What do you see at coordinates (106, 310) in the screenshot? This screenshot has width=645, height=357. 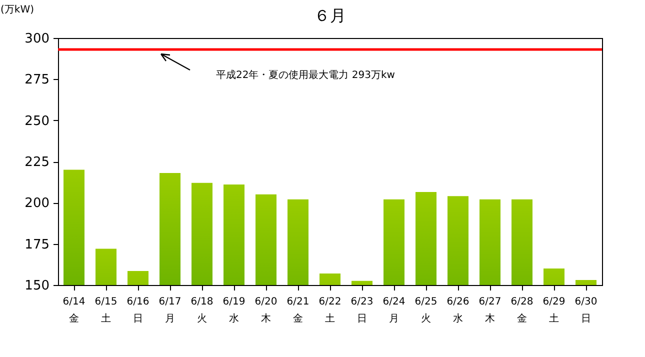 I see `x-tick-label: 6/15 土` at bounding box center [106, 310].